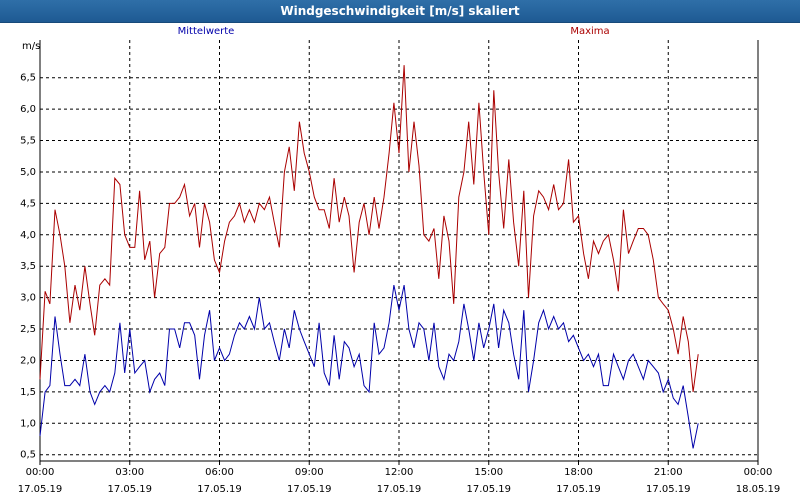  I want to click on y-axis-label: m/s, so click(31, 46).